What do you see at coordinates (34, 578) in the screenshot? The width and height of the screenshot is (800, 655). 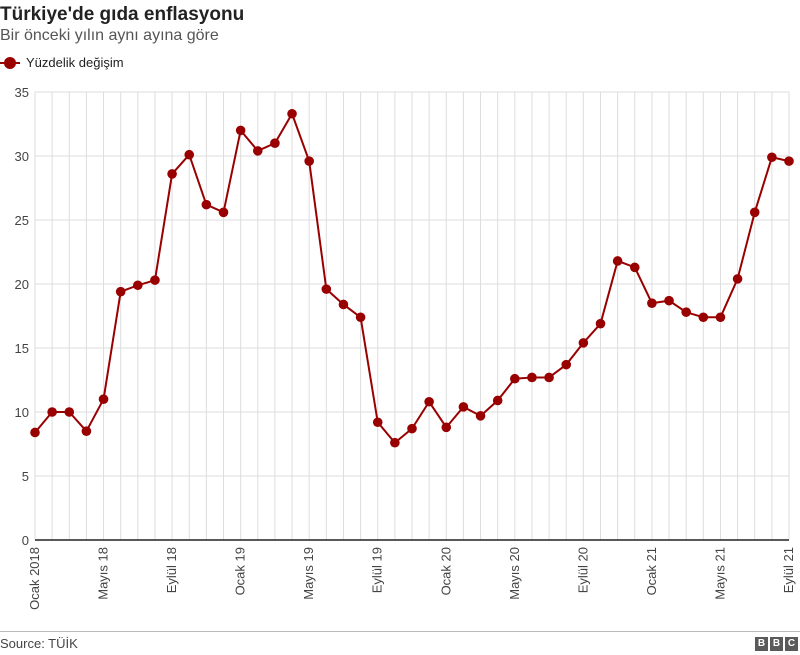 I see `x-tick-label: Ocak 2018` at bounding box center [34, 578].